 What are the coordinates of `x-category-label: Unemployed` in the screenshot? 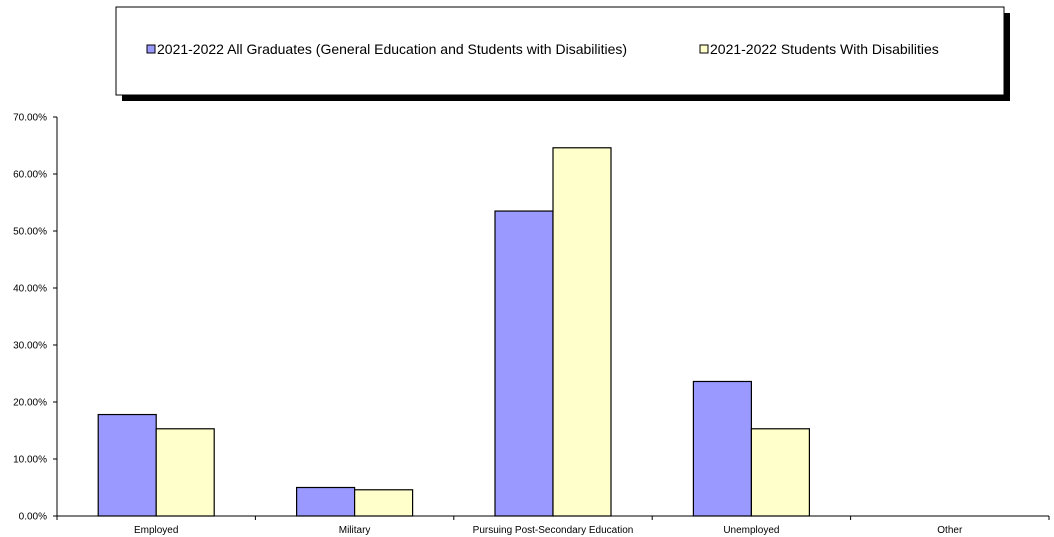 It's located at (751, 530).